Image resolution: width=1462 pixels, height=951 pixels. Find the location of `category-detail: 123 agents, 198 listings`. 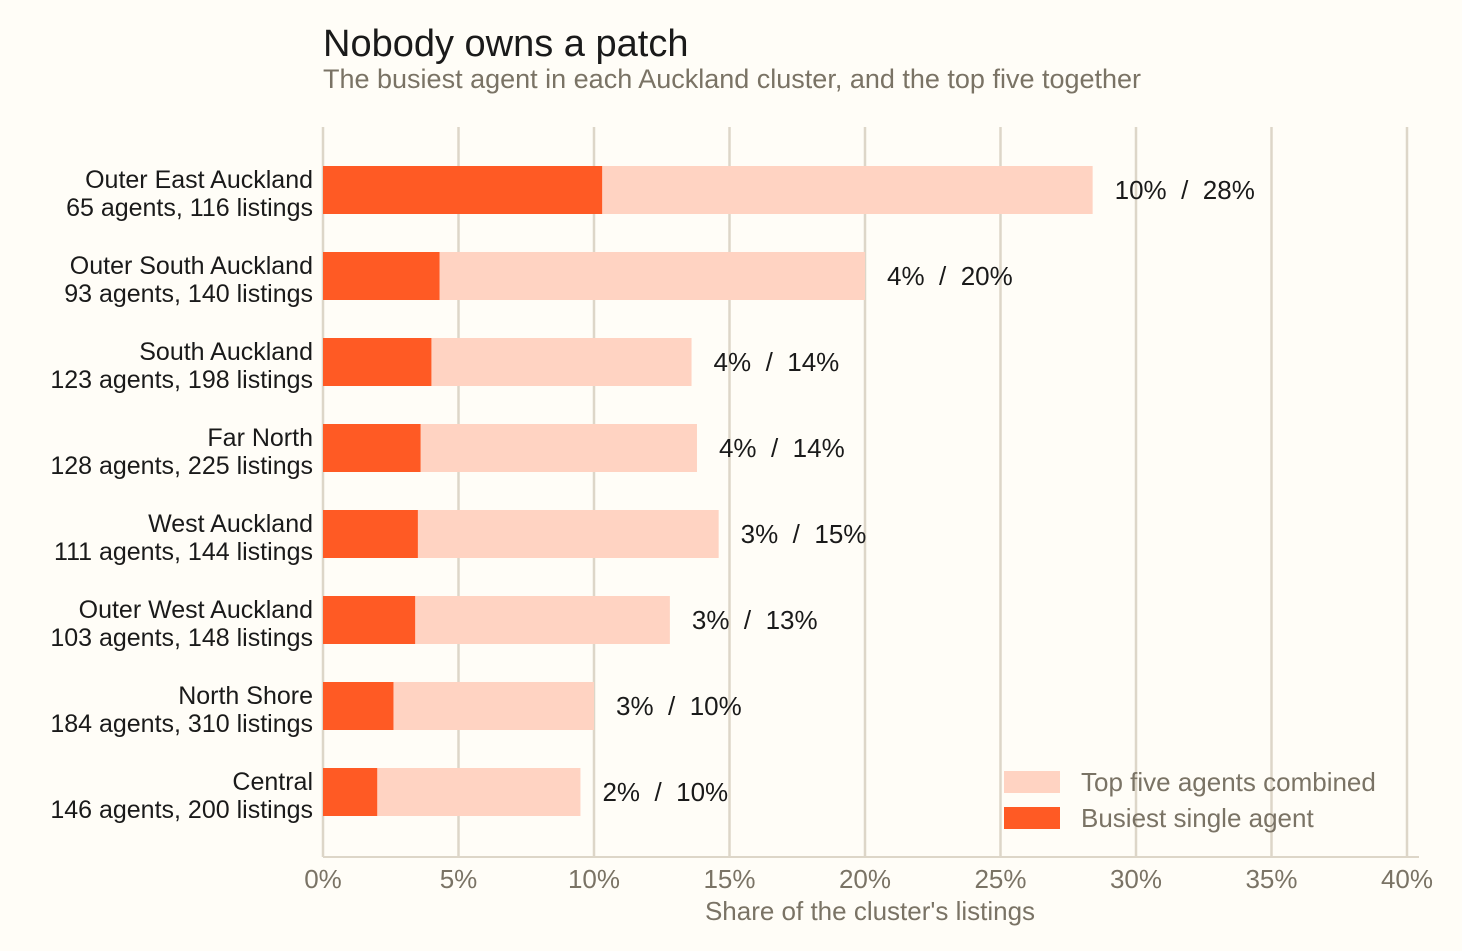

category-detail: 123 agents, 198 listings is located at coordinates (181, 380).